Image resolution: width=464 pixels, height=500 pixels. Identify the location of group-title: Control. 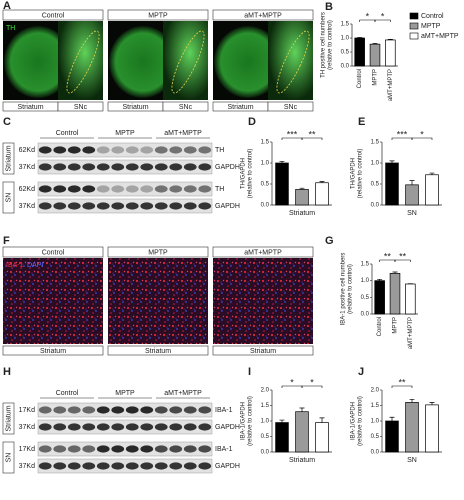
(67, 393).